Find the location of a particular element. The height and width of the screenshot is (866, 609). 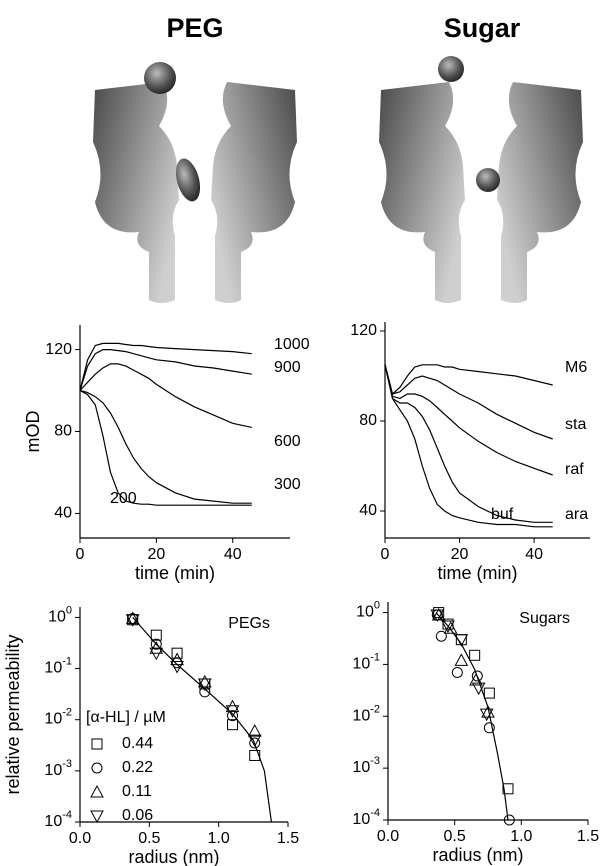

series-label: 300 is located at coordinates (287, 484).